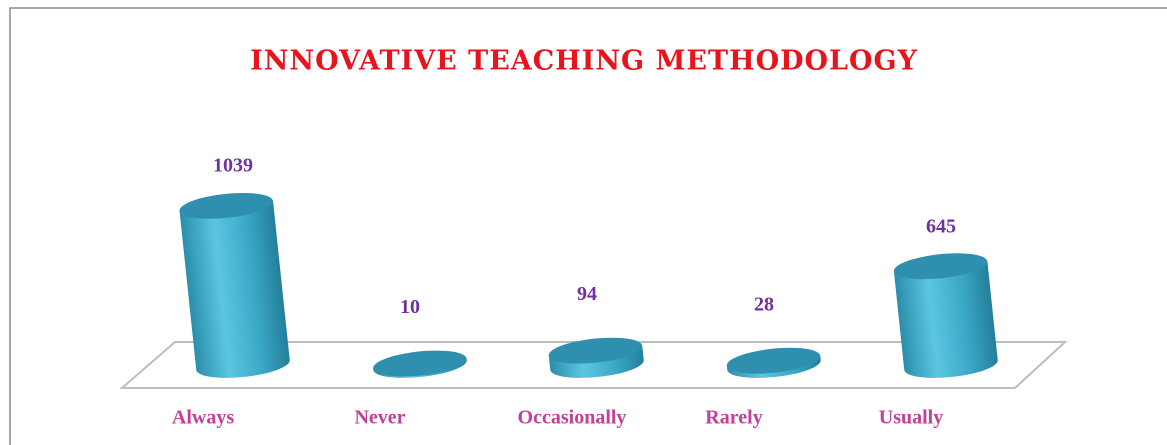 This screenshot has height=445, width=1167. Describe the element at coordinates (764, 304) in the screenshot. I see `value-label: 28` at that location.